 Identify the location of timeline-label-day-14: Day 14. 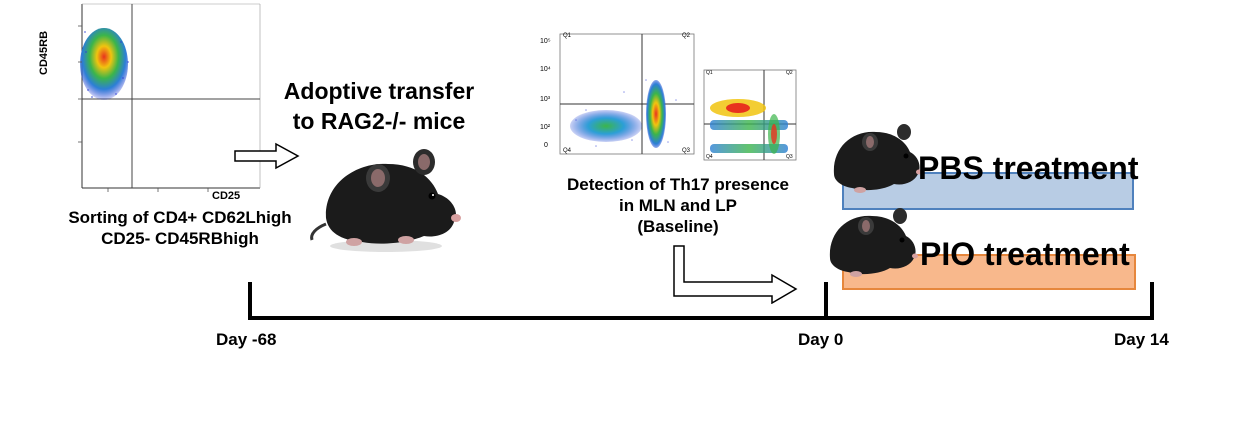
(1141, 339).